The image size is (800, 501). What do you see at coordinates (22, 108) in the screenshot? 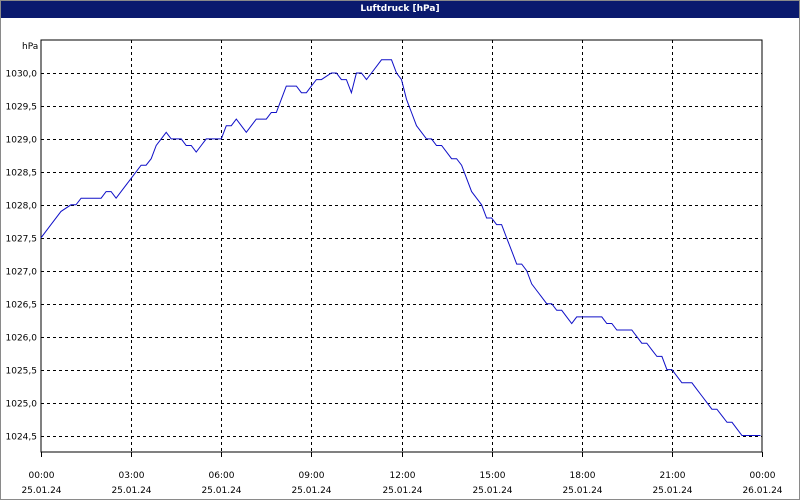
I see `y-tick-label: 1029,5` at bounding box center [22, 108].